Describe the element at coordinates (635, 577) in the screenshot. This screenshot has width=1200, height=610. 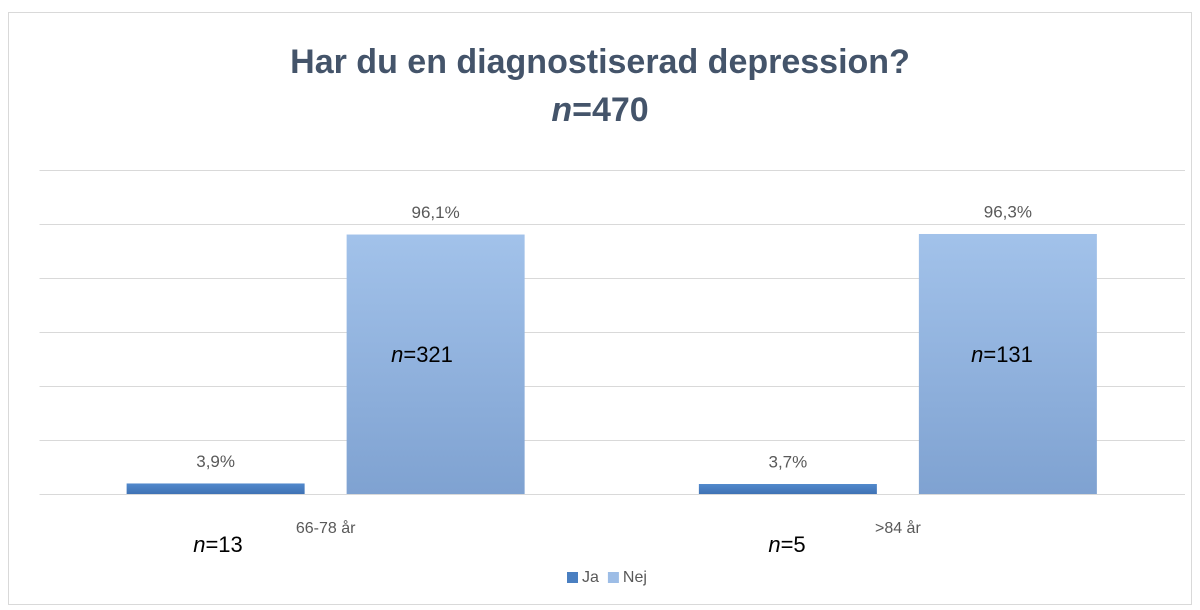
I see `legend-label: Nej` at that location.